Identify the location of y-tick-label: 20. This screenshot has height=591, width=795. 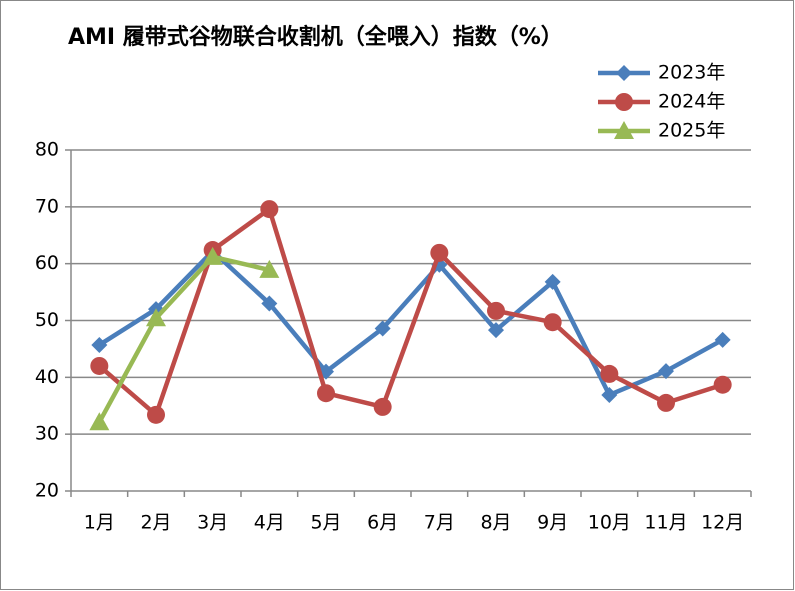
(47, 491).